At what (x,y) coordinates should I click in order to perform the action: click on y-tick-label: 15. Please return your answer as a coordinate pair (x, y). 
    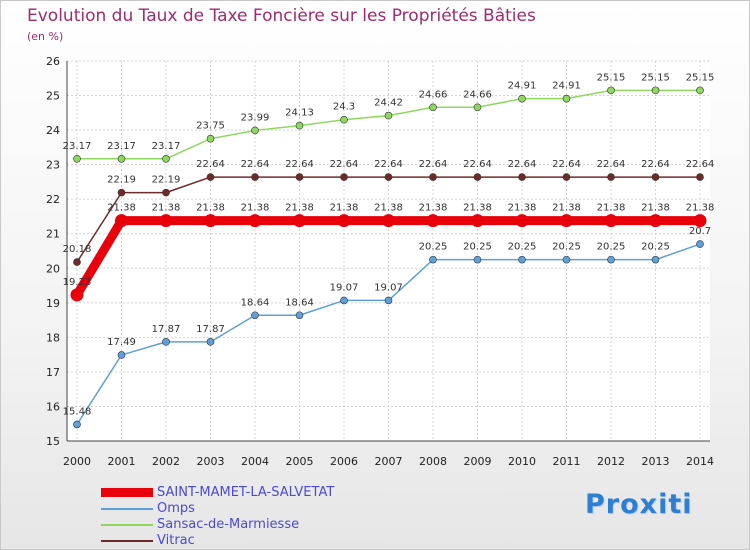
    Looking at the image, I should click on (53, 441).